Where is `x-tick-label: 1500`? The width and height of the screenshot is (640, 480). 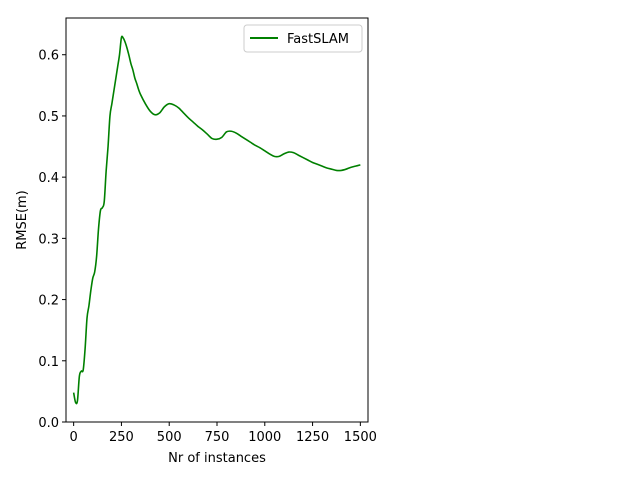 x-tick-label: 1500 is located at coordinates (360, 437).